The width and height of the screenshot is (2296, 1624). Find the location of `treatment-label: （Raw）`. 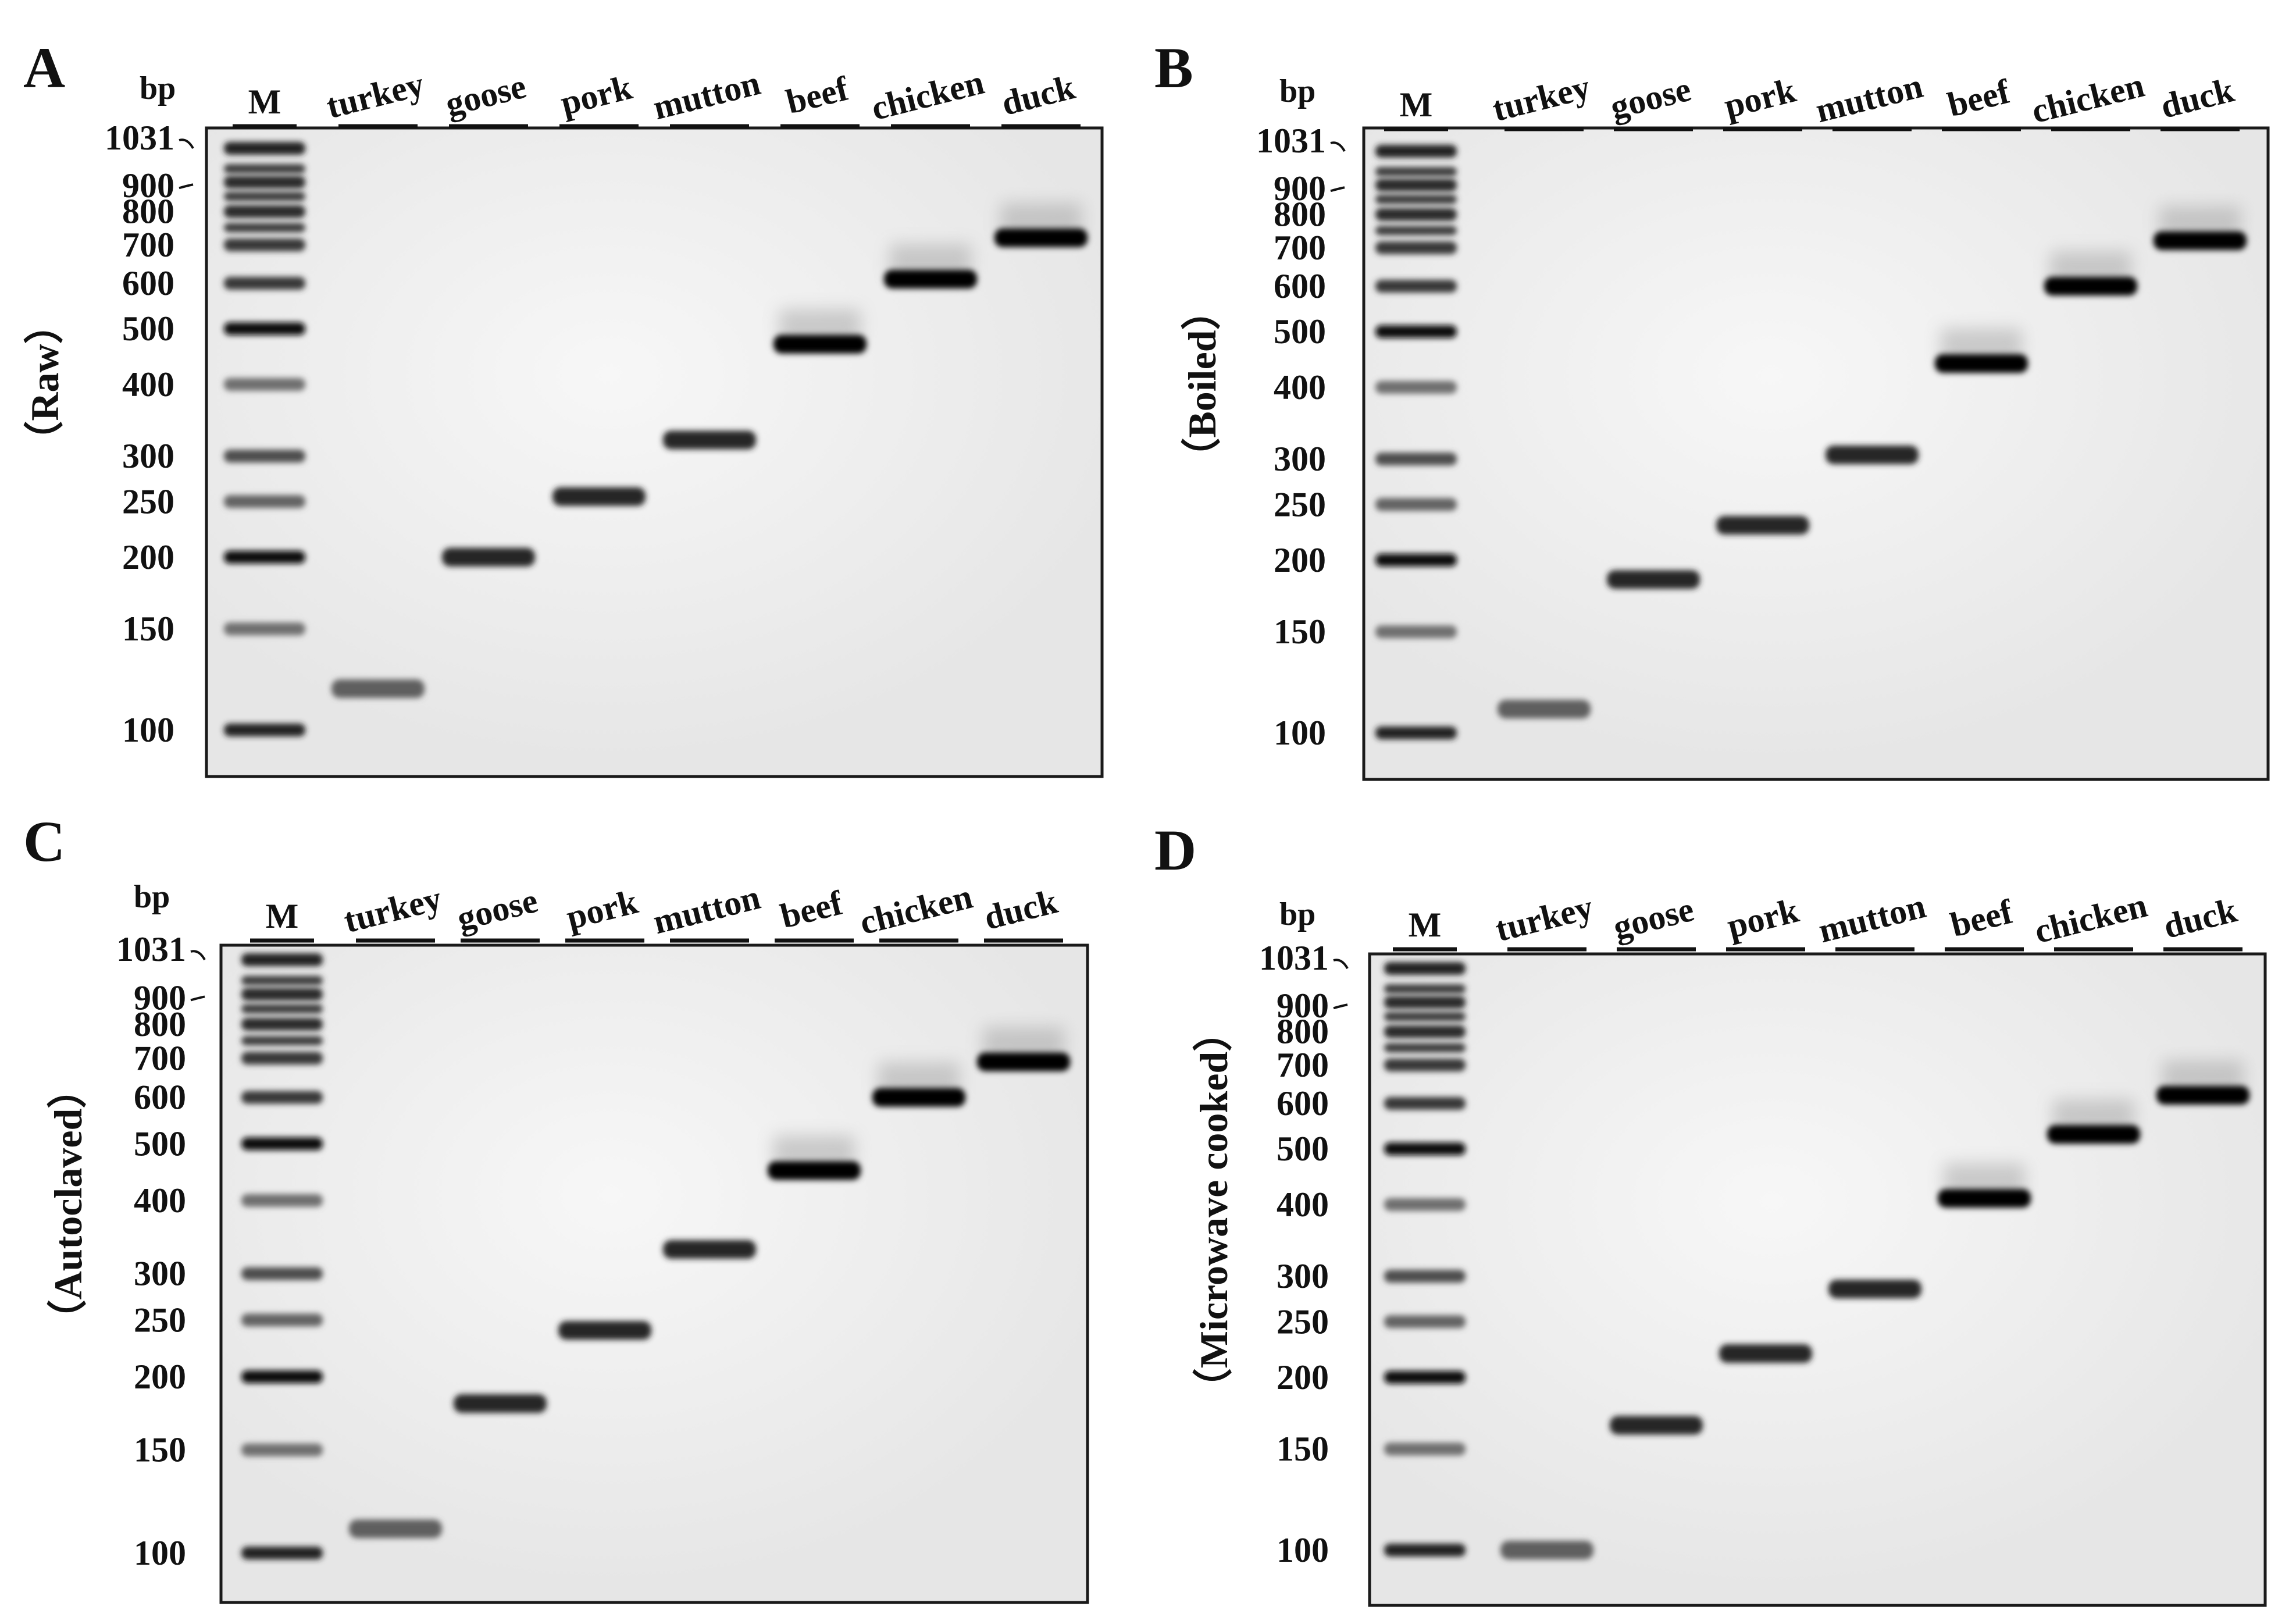

treatment-label: （Raw） is located at coordinates (45, 382).